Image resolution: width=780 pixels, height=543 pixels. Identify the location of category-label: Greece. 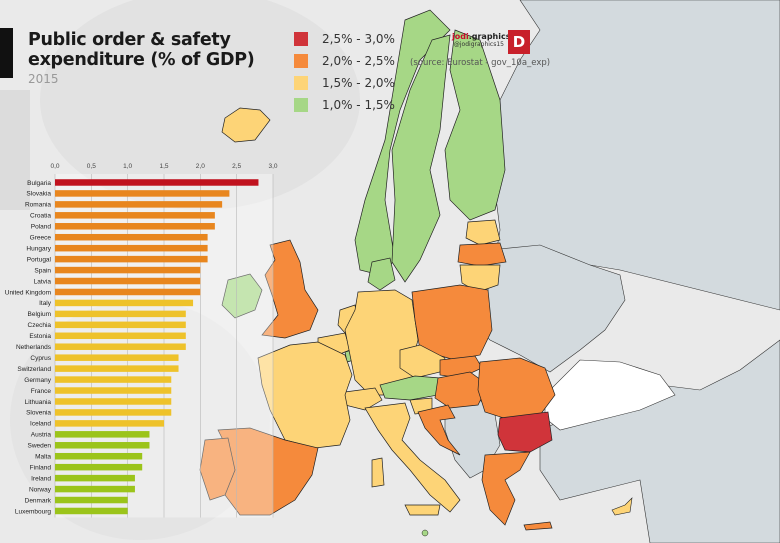
(41, 238).